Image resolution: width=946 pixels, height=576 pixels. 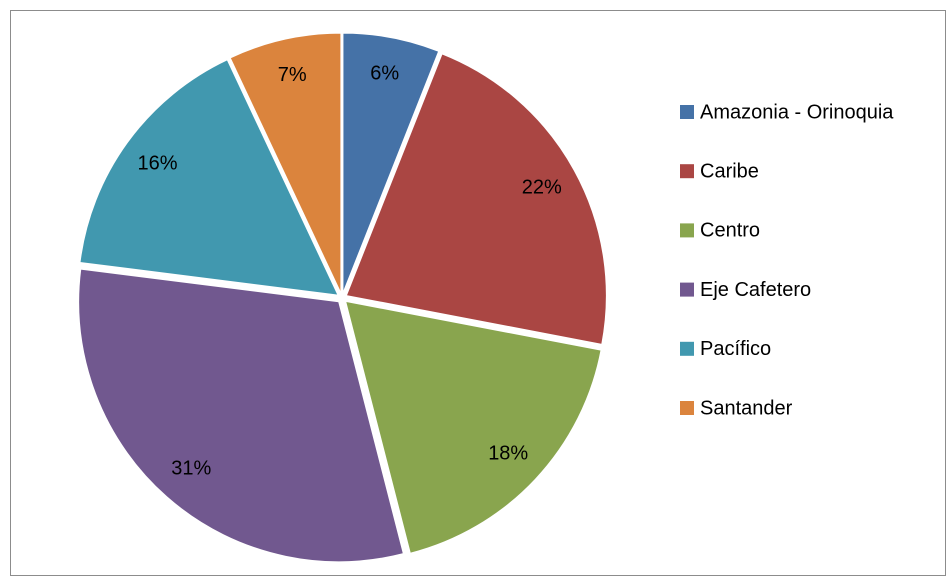 I want to click on data-label: 18%, so click(x=508, y=453).